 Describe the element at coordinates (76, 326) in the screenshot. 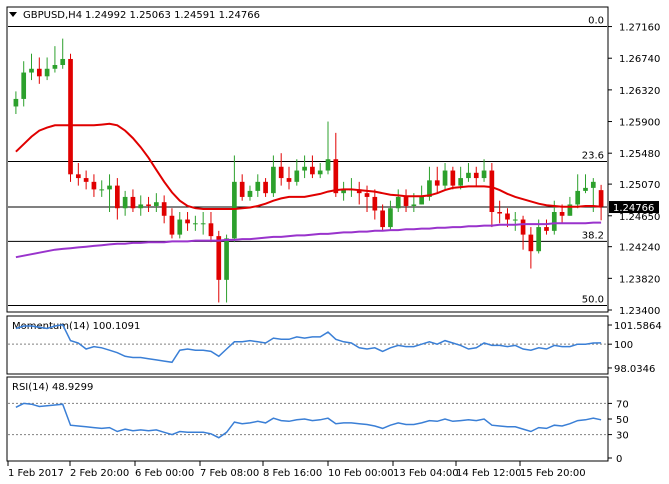

I see `momentum-title: Momentum(14) 100.1091` at that location.